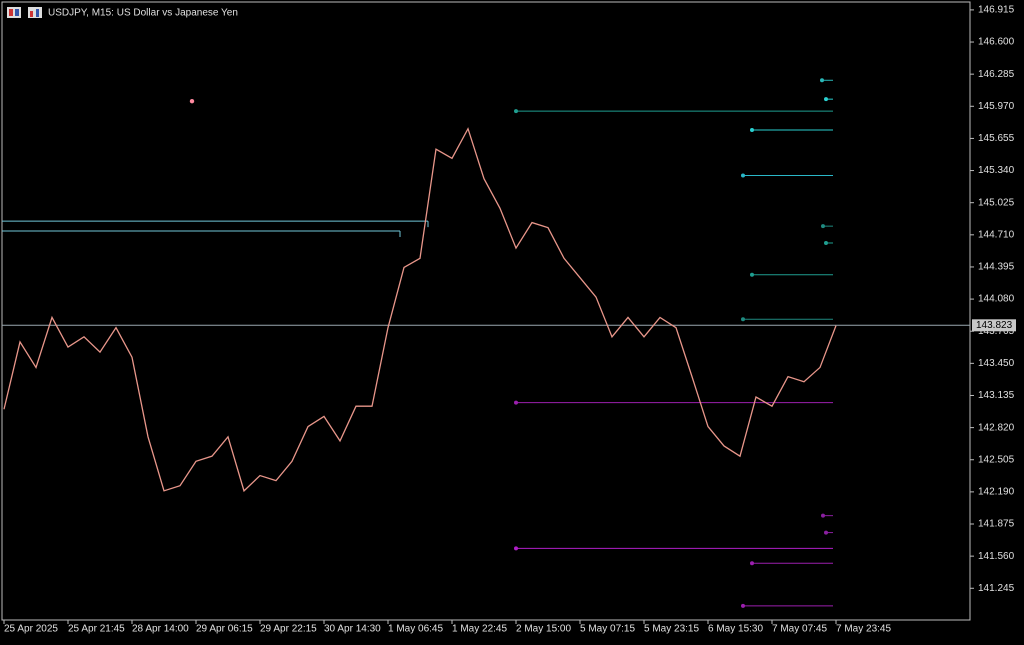 The height and width of the screenshot is (645, 1024). Describe the element at coordinates (996, 588) in the screenshot. I see `y-tick-label: 141.245` at that location.